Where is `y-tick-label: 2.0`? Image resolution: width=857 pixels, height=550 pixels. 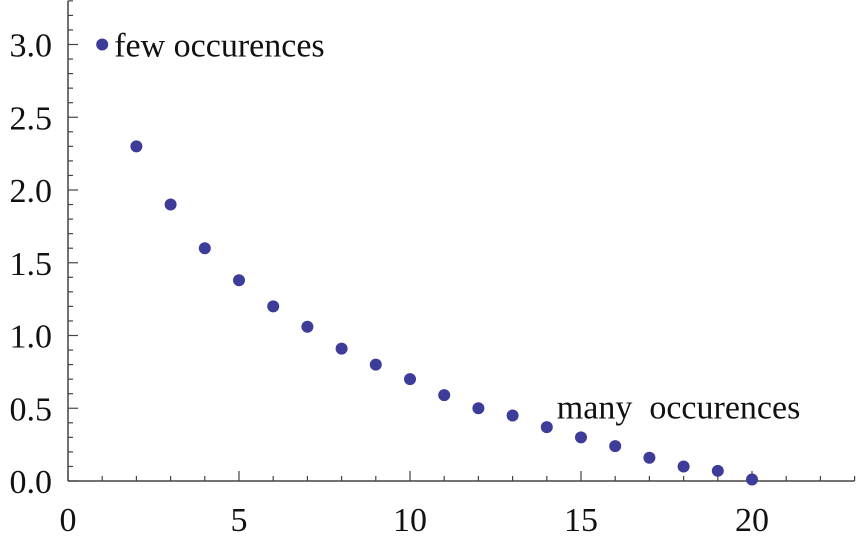
y-tick-label: 2.0 is located at coordinates (31, 191).